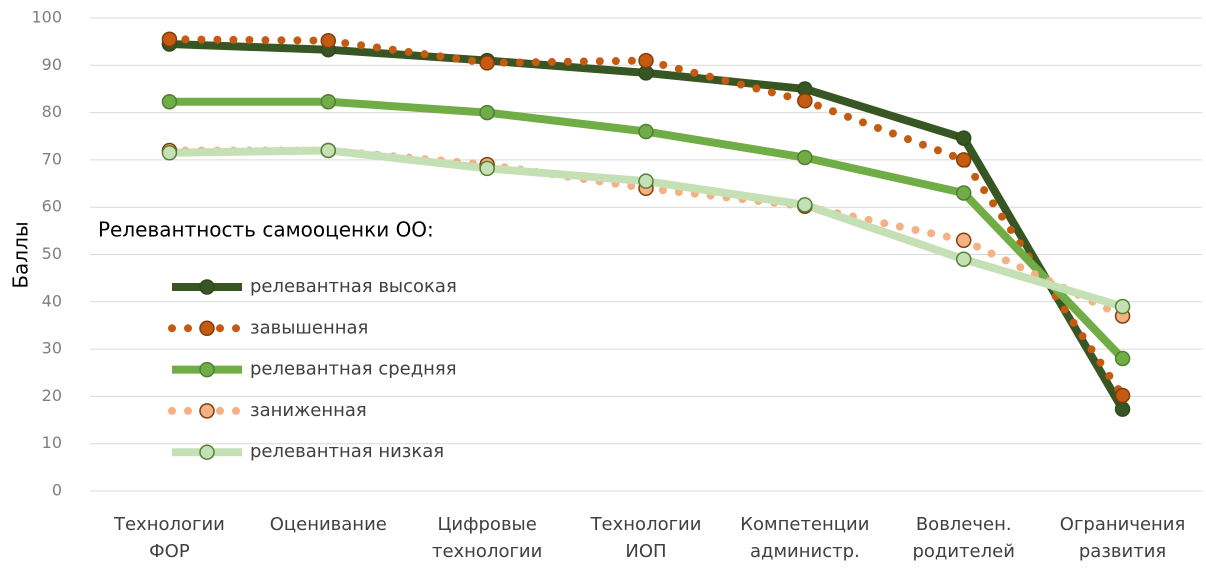 The height and width of the screenshot is (569, 1206). I want to click on y-tick-label: 10, so click(52, 442).